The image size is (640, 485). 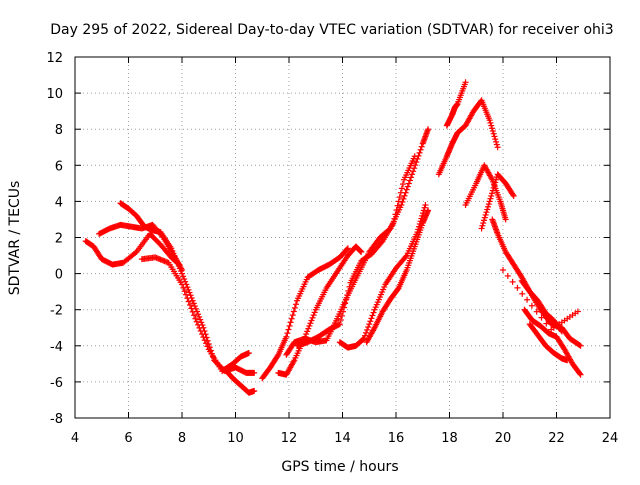 What do you see at coordinates (556, 438) in the screenshot?
I see `x-tick-label: 22` at bounding box center [556, 438].